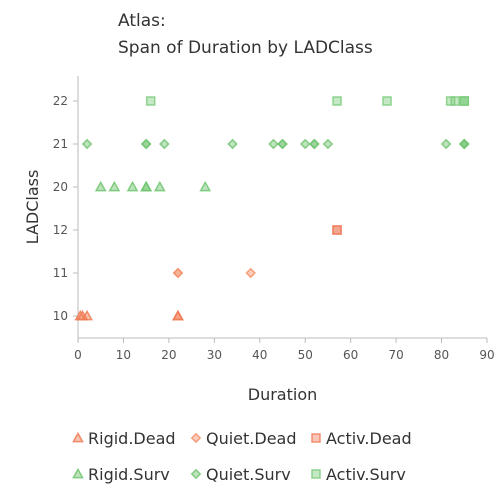  Describe the element at coordinates (60, 316) in the screenshot. I see `y-tick-label: 10` at that location.